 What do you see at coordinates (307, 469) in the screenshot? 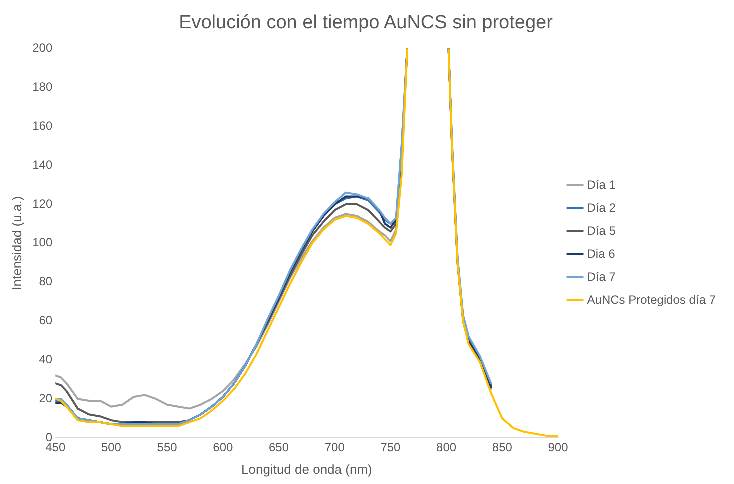
I see `x-axis-title: Longitud de onda (nm)` at bounding box center [307, 469].